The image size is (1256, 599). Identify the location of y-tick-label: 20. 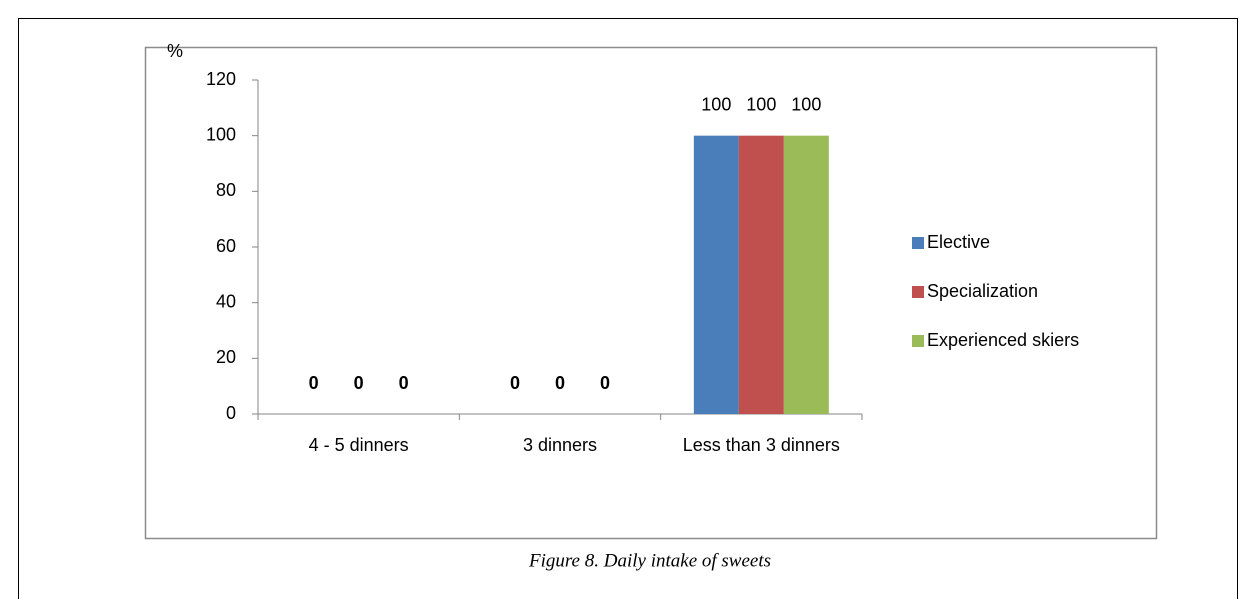
(226, 357).